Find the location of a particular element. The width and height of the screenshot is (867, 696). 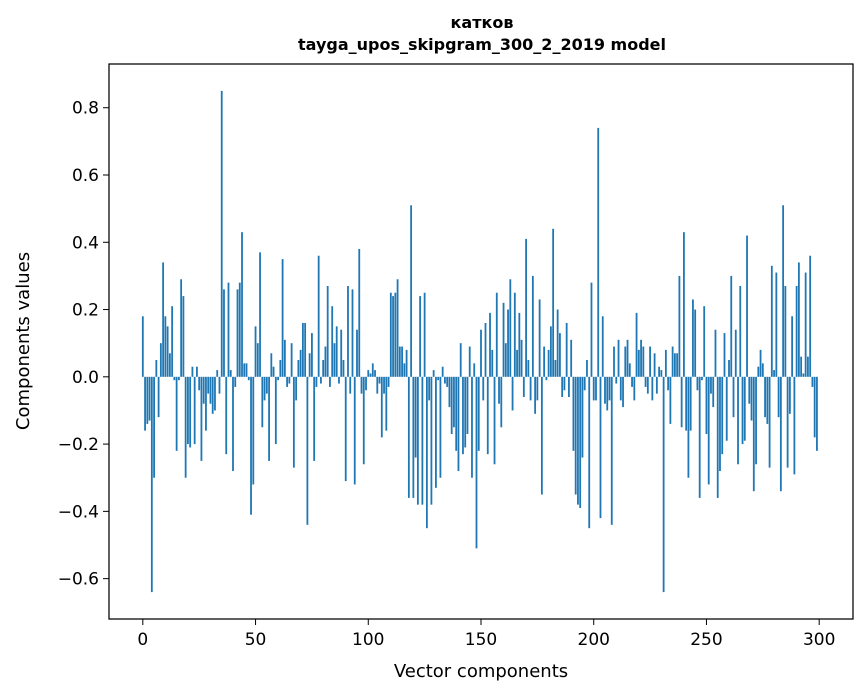

chart-title: катков is located at coordinates (482, 22).